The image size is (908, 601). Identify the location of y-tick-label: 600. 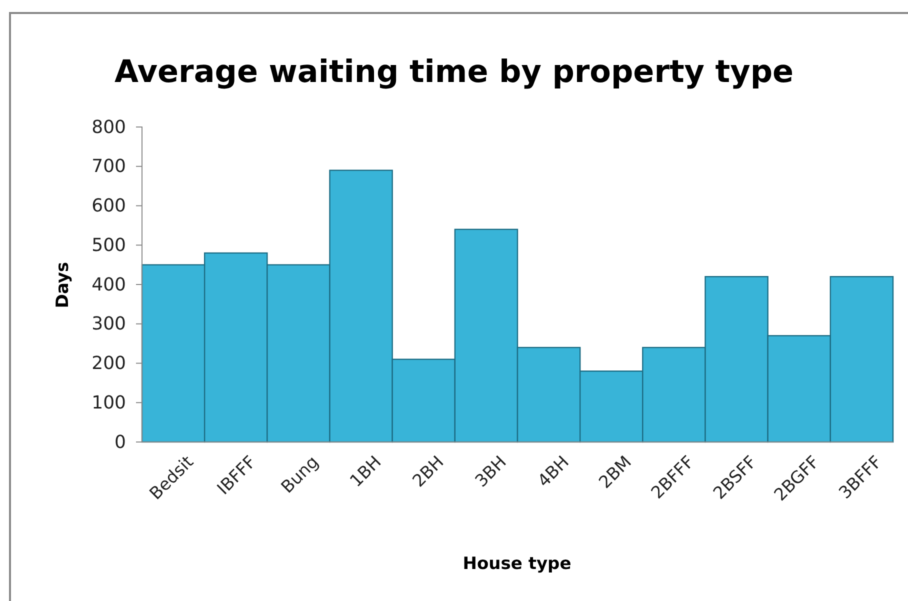
(109, 206).